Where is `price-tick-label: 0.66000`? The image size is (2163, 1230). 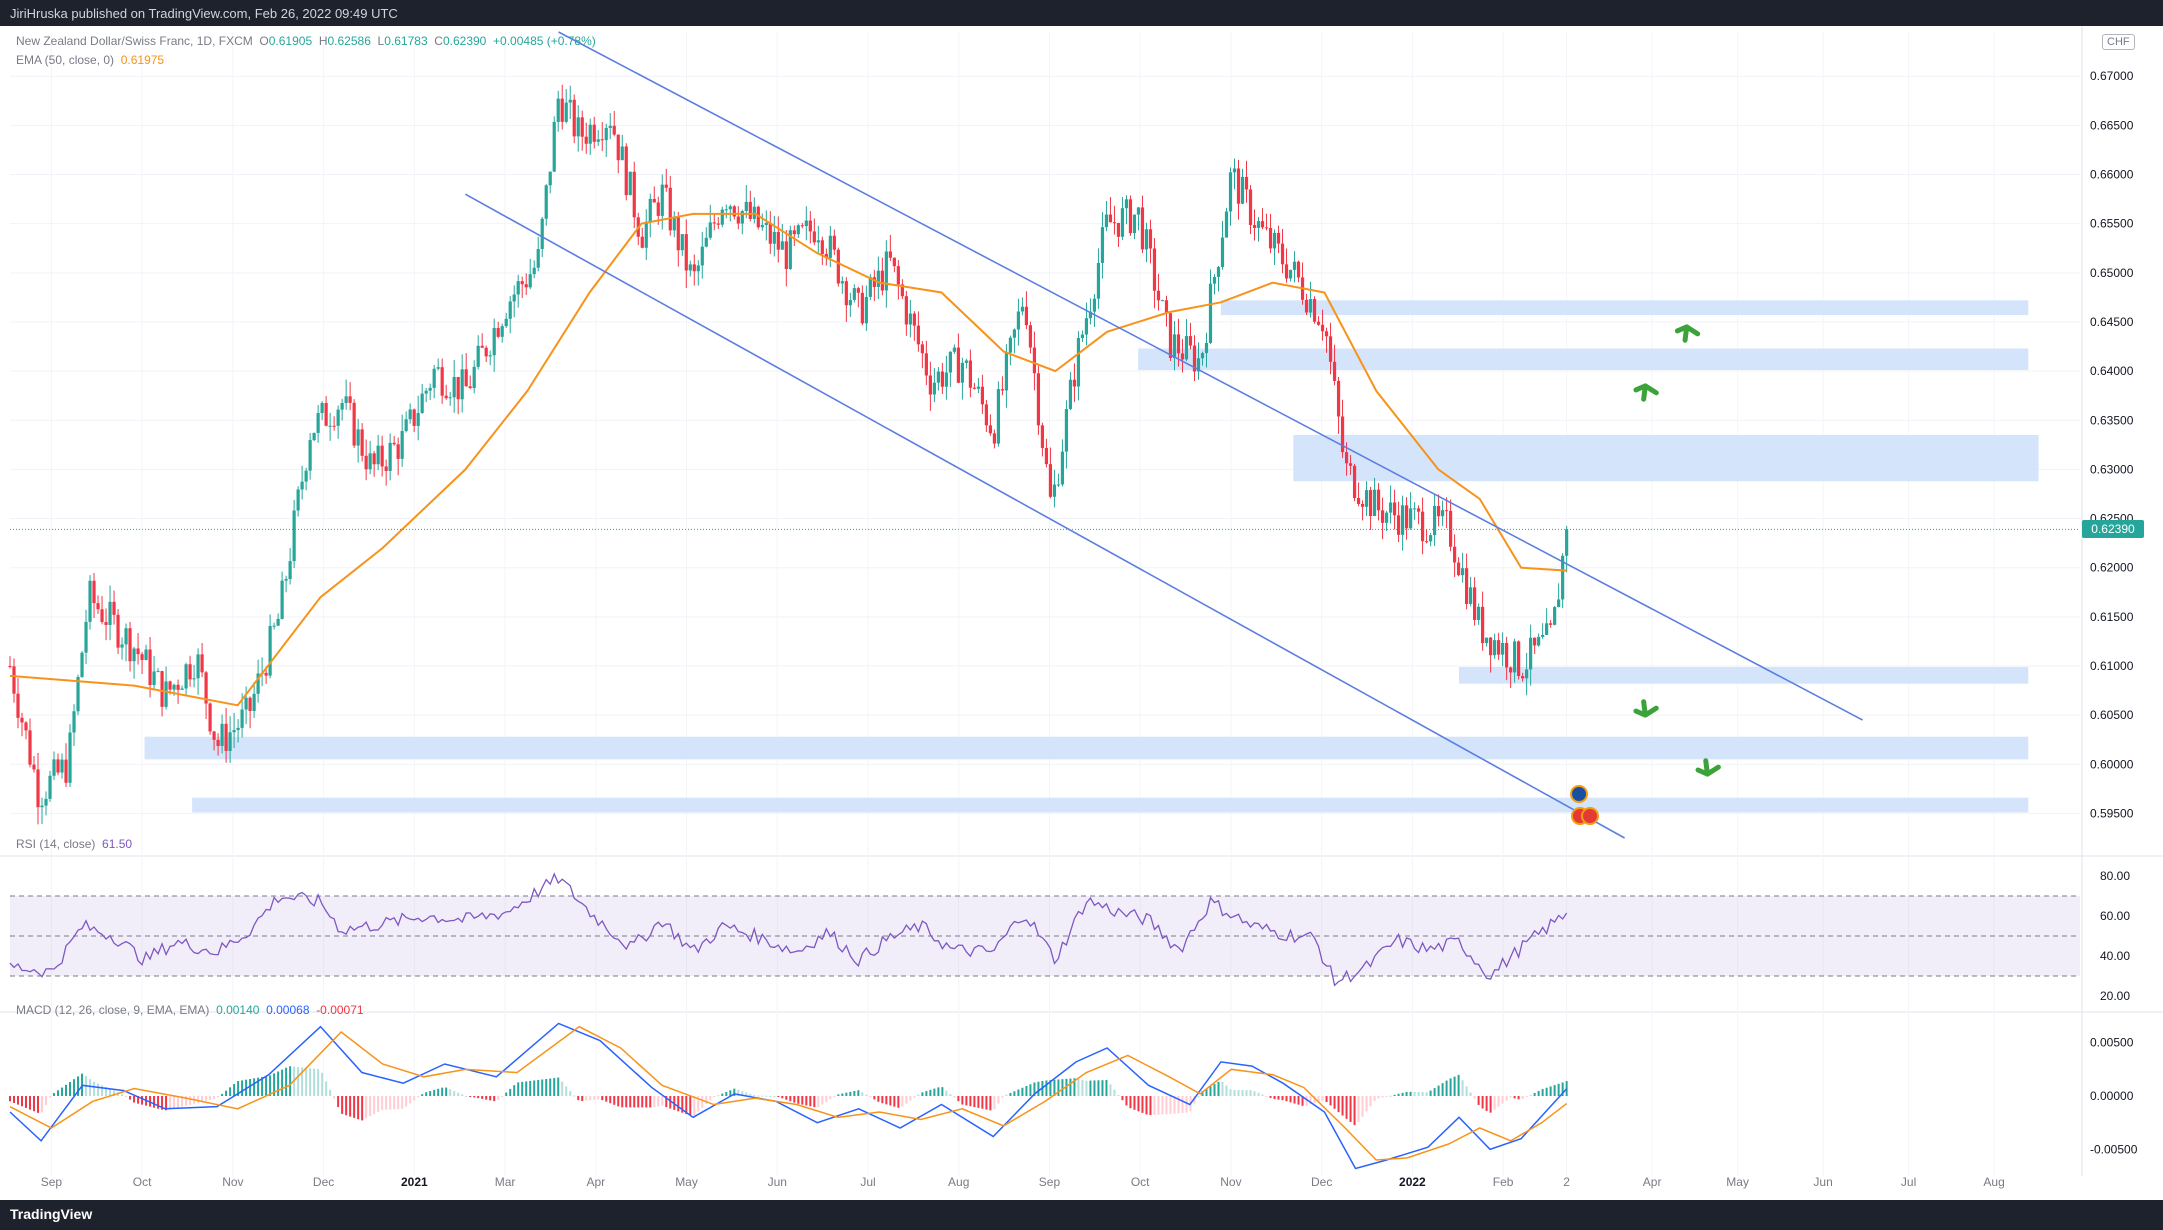 price-tick-label: 0.66000 is located at coordinates (2112, 175).